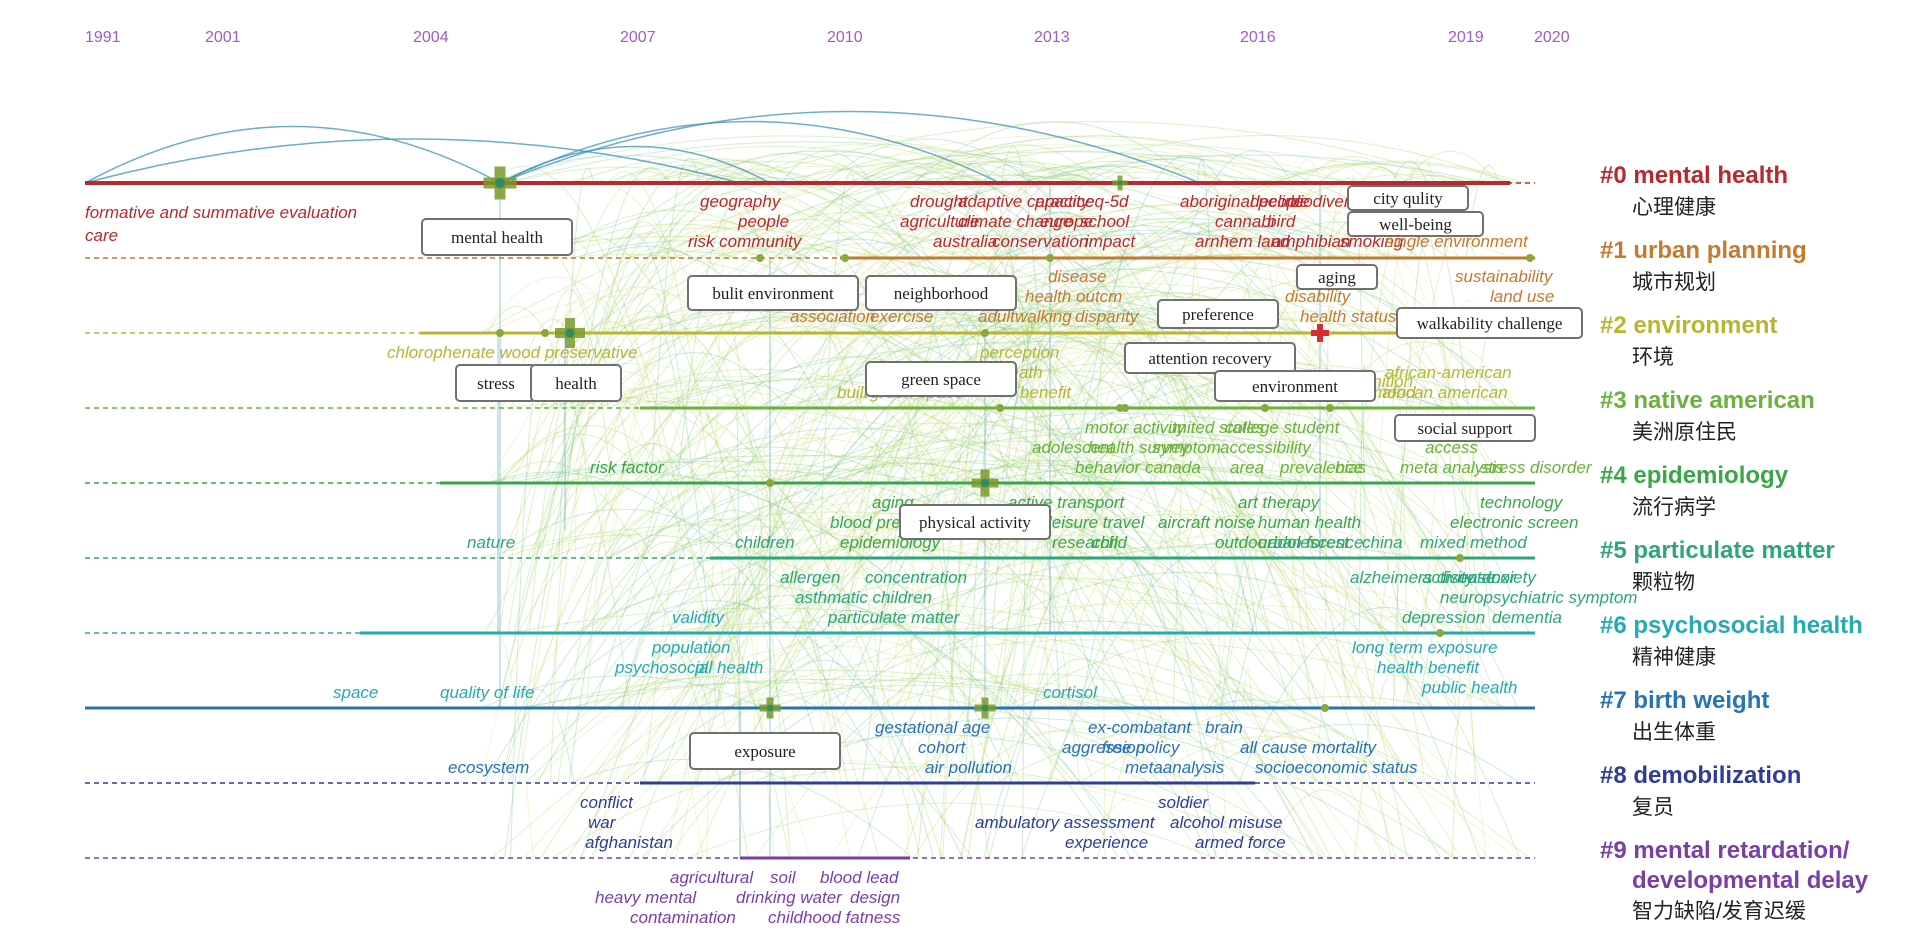  What do you see at coordinates (1183, 802) in the screenshot?
I see `keyword-label: soldier` at bounding box center [1183, 802].